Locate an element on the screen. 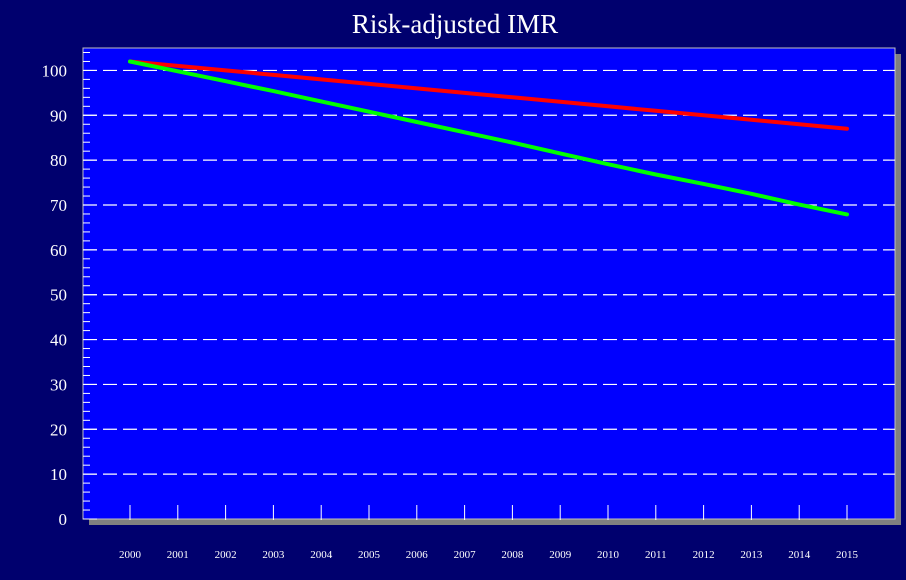 This screenshot has width=906, height=580. y-tick-label: 80 is located at coordinates (58, 160).